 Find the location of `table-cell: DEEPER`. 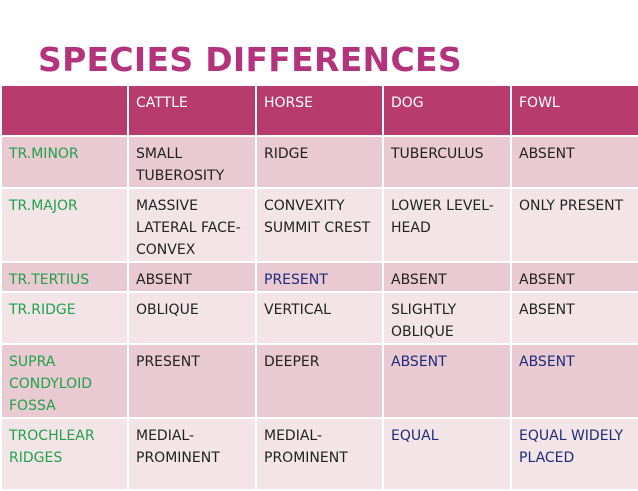

table-cell: DEEPER is located at coordinates (319, 381).